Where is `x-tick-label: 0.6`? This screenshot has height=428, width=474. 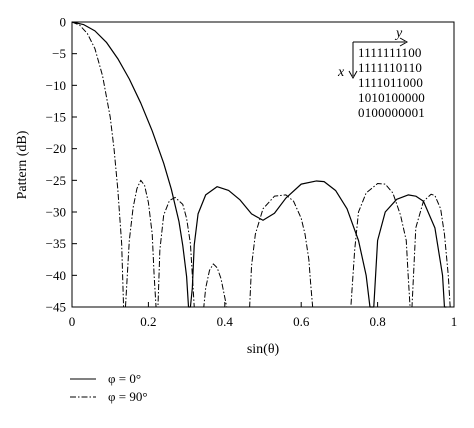 x-tick-label: 0.6 is located at coordinates (301, 321).